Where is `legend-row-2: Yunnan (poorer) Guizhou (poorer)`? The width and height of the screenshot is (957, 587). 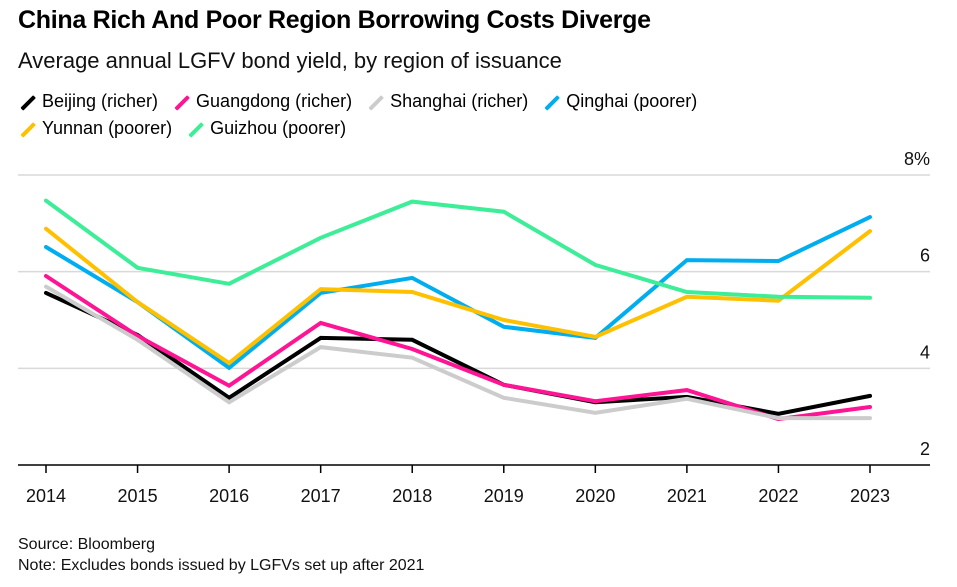 legend-row-2: Yunnan (poorer) Guizhou (poorer) is located at coordinates (458, 128).